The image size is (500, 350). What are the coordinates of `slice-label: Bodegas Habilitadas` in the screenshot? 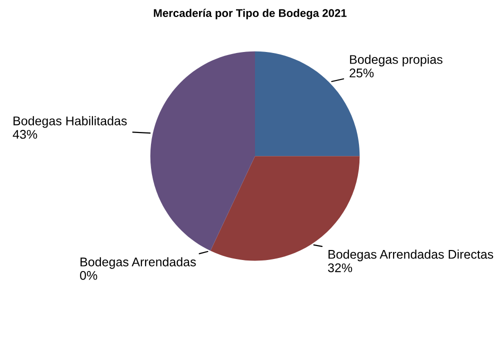 It's located at (70, 122).